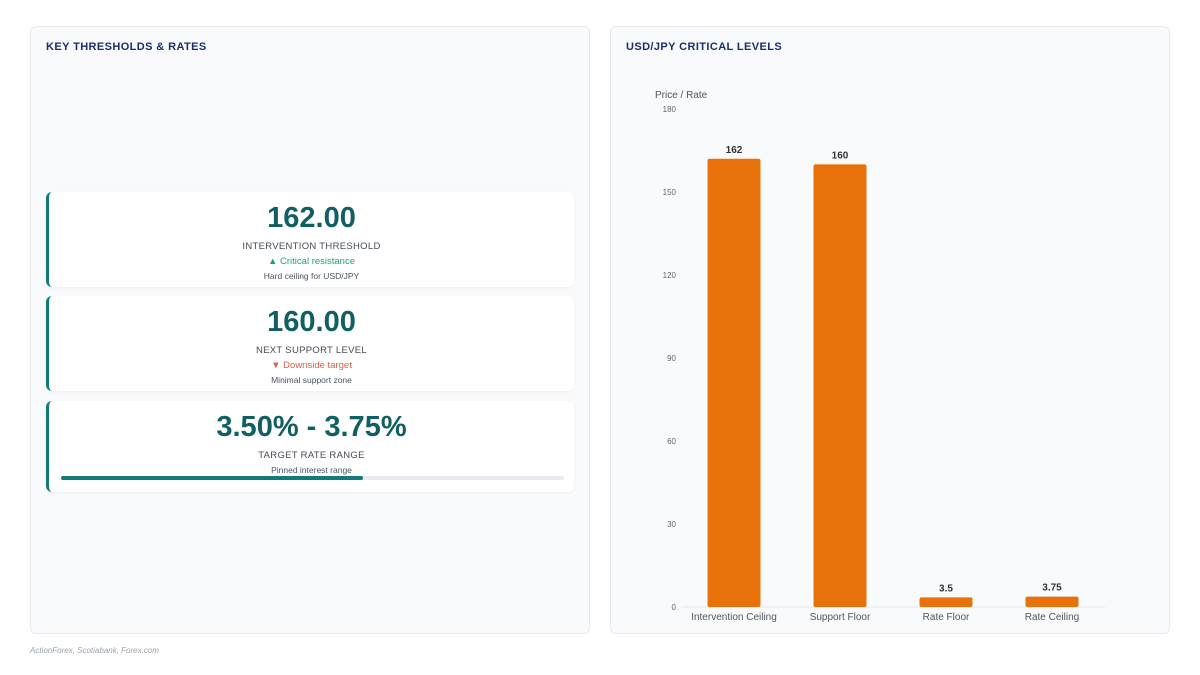 The width and height of the screenshot is (1200, 675). I want to click on rate-progress-track, so click(312, 478).